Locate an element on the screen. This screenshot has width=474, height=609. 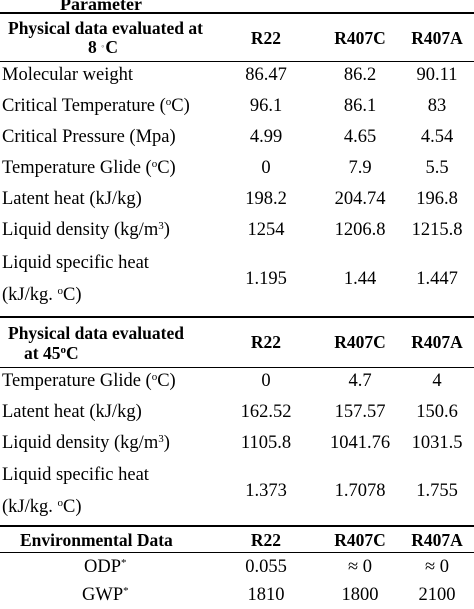
value-r407c: 4.65 is located at coordinates (360, 137).